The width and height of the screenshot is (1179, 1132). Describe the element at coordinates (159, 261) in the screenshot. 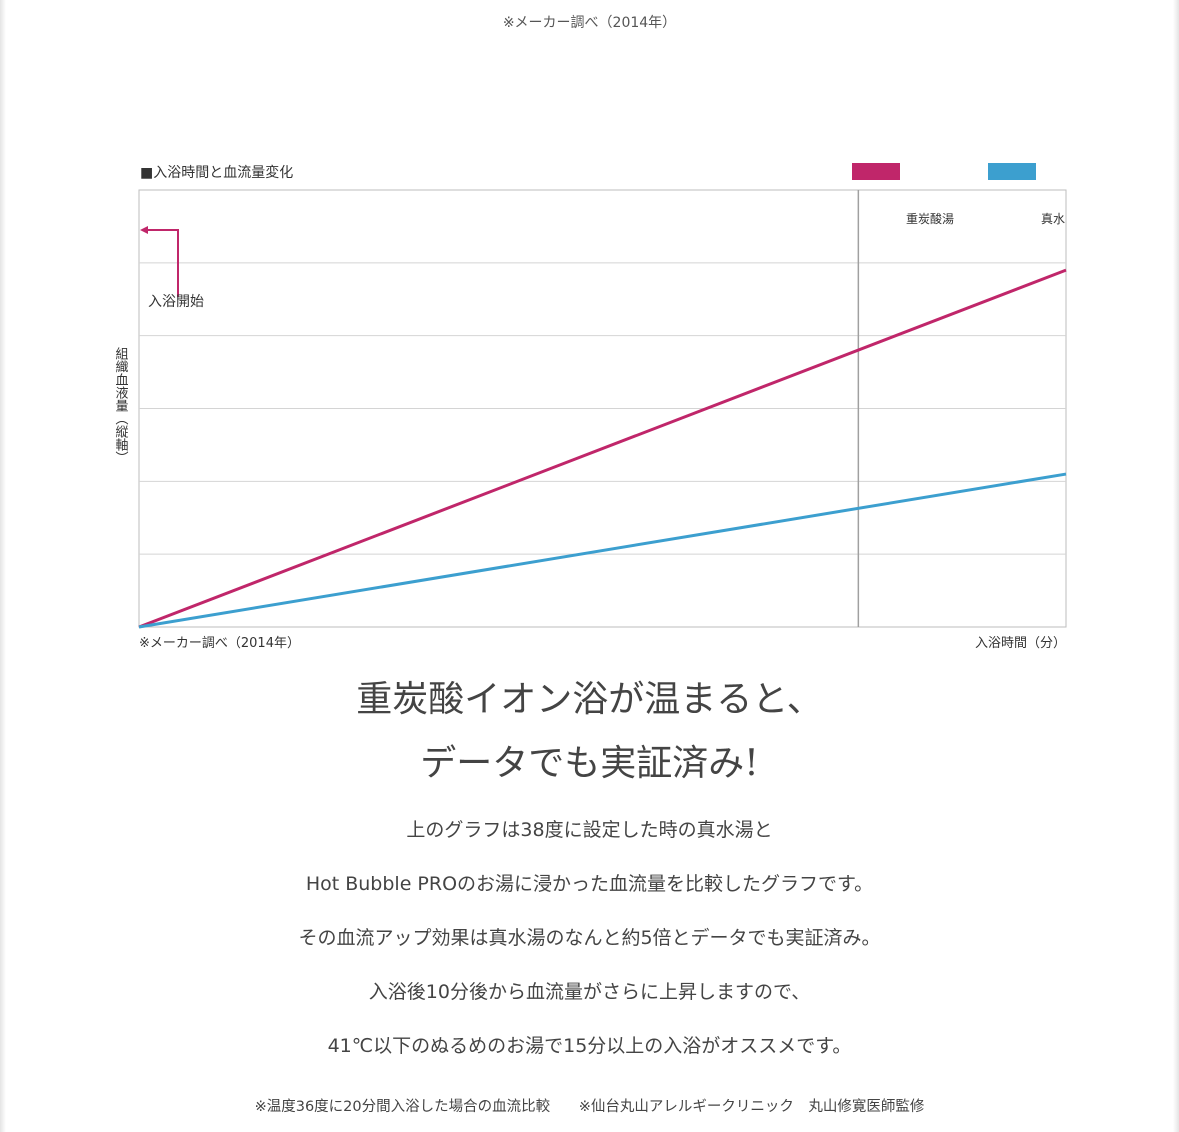

I see `start-arrow` at that location.